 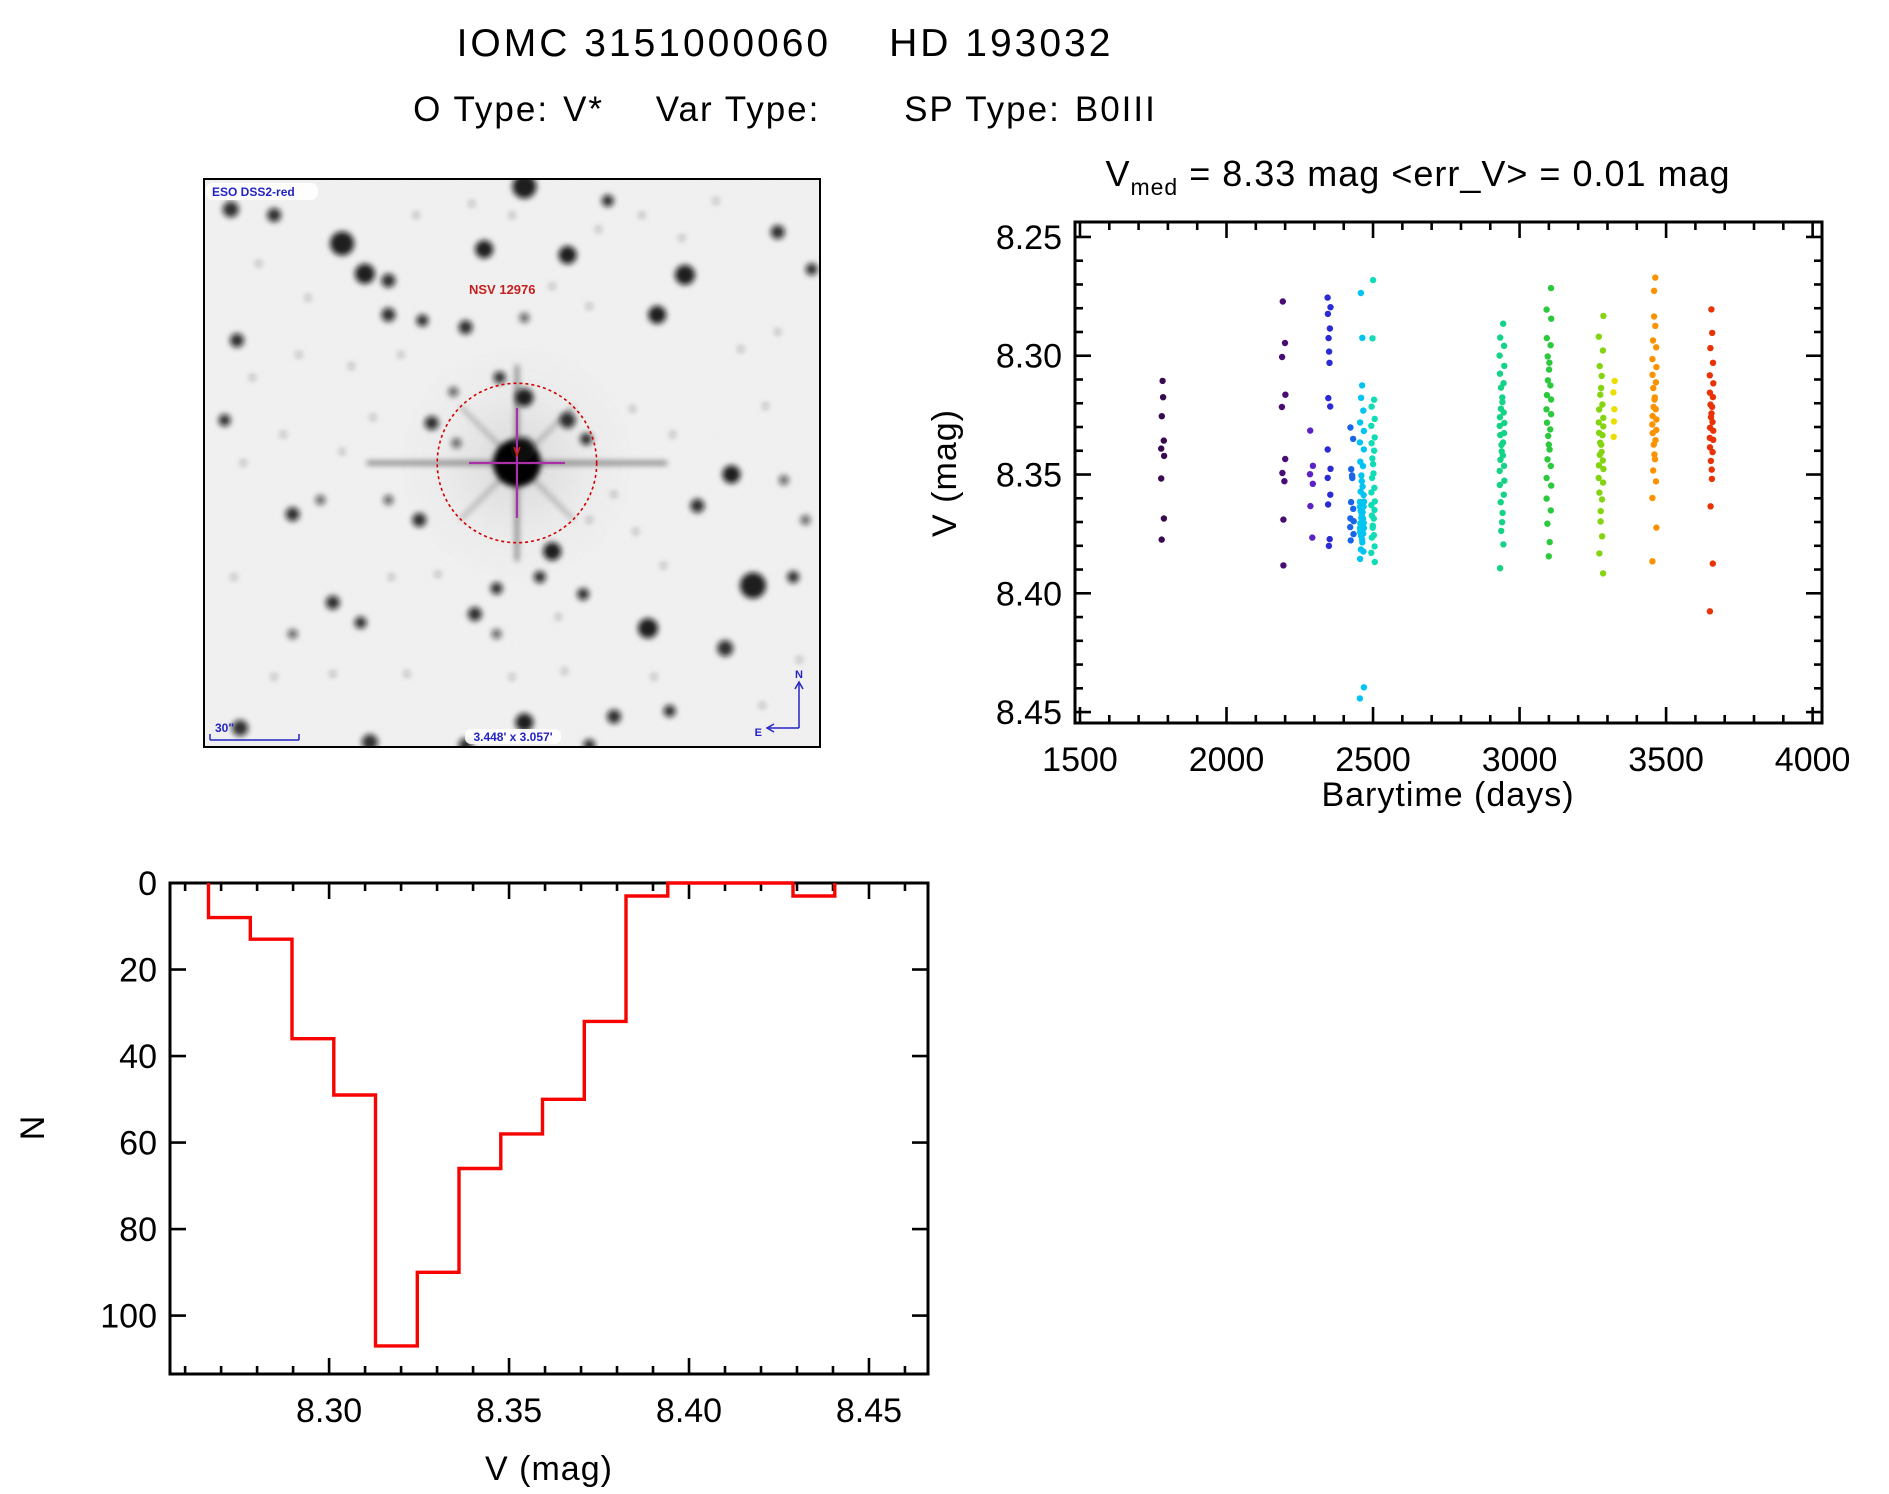 I want to click on y-tick-label: 20, so click(x=138, y=971).